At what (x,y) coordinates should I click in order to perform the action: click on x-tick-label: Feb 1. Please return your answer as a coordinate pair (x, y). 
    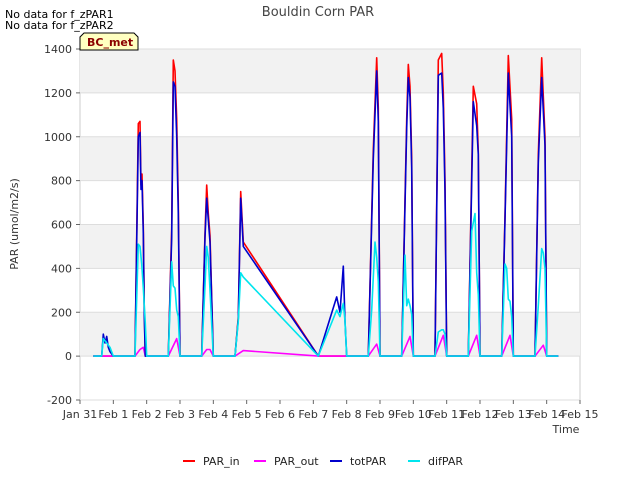
    Looking at the image, I should click on (113, 414).